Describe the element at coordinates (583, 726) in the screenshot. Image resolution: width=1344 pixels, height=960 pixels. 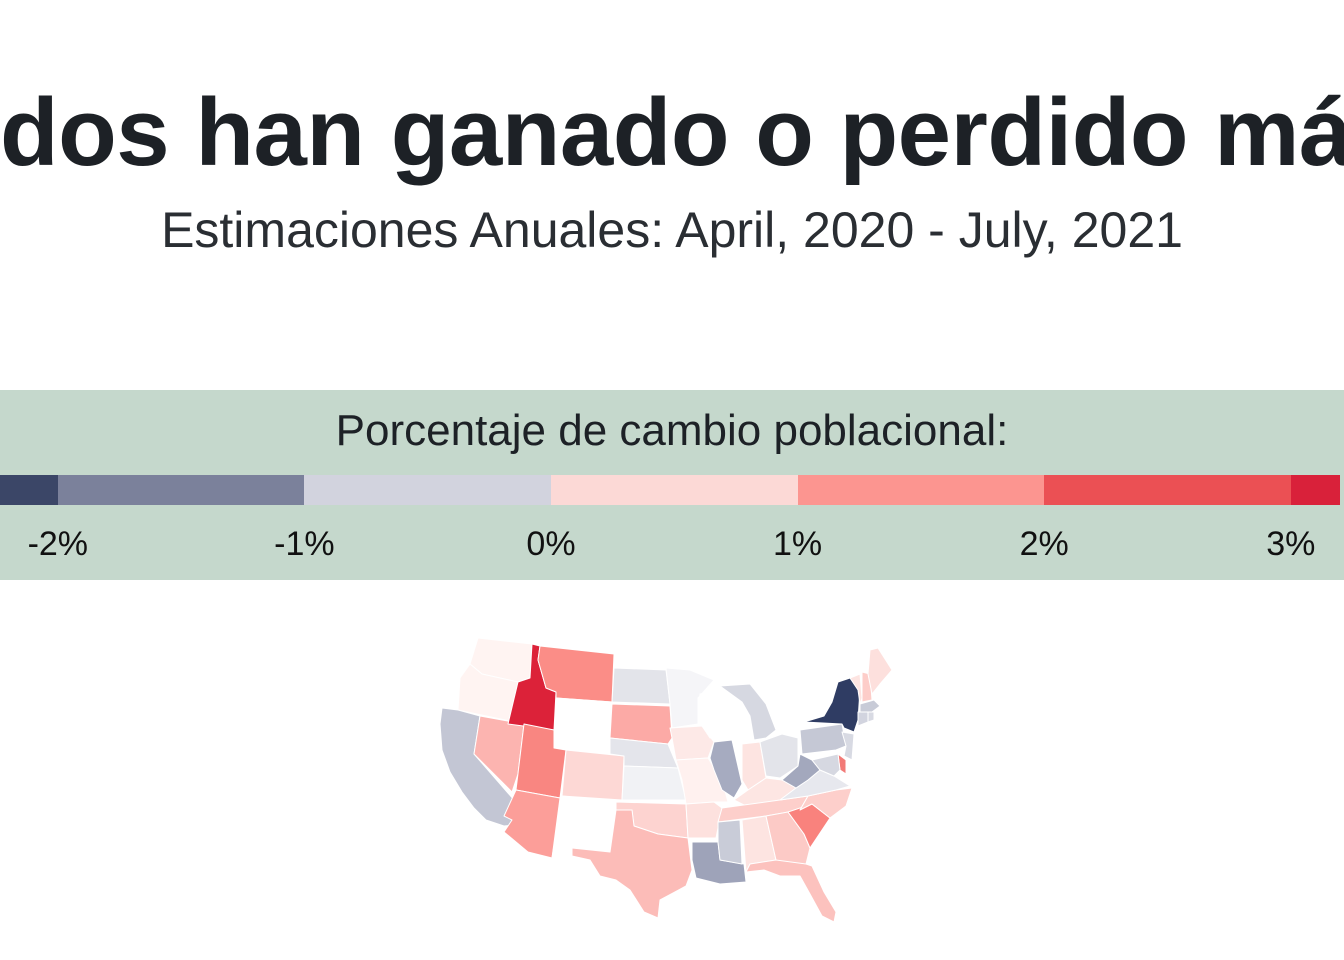
I see `state-WY` at that location.